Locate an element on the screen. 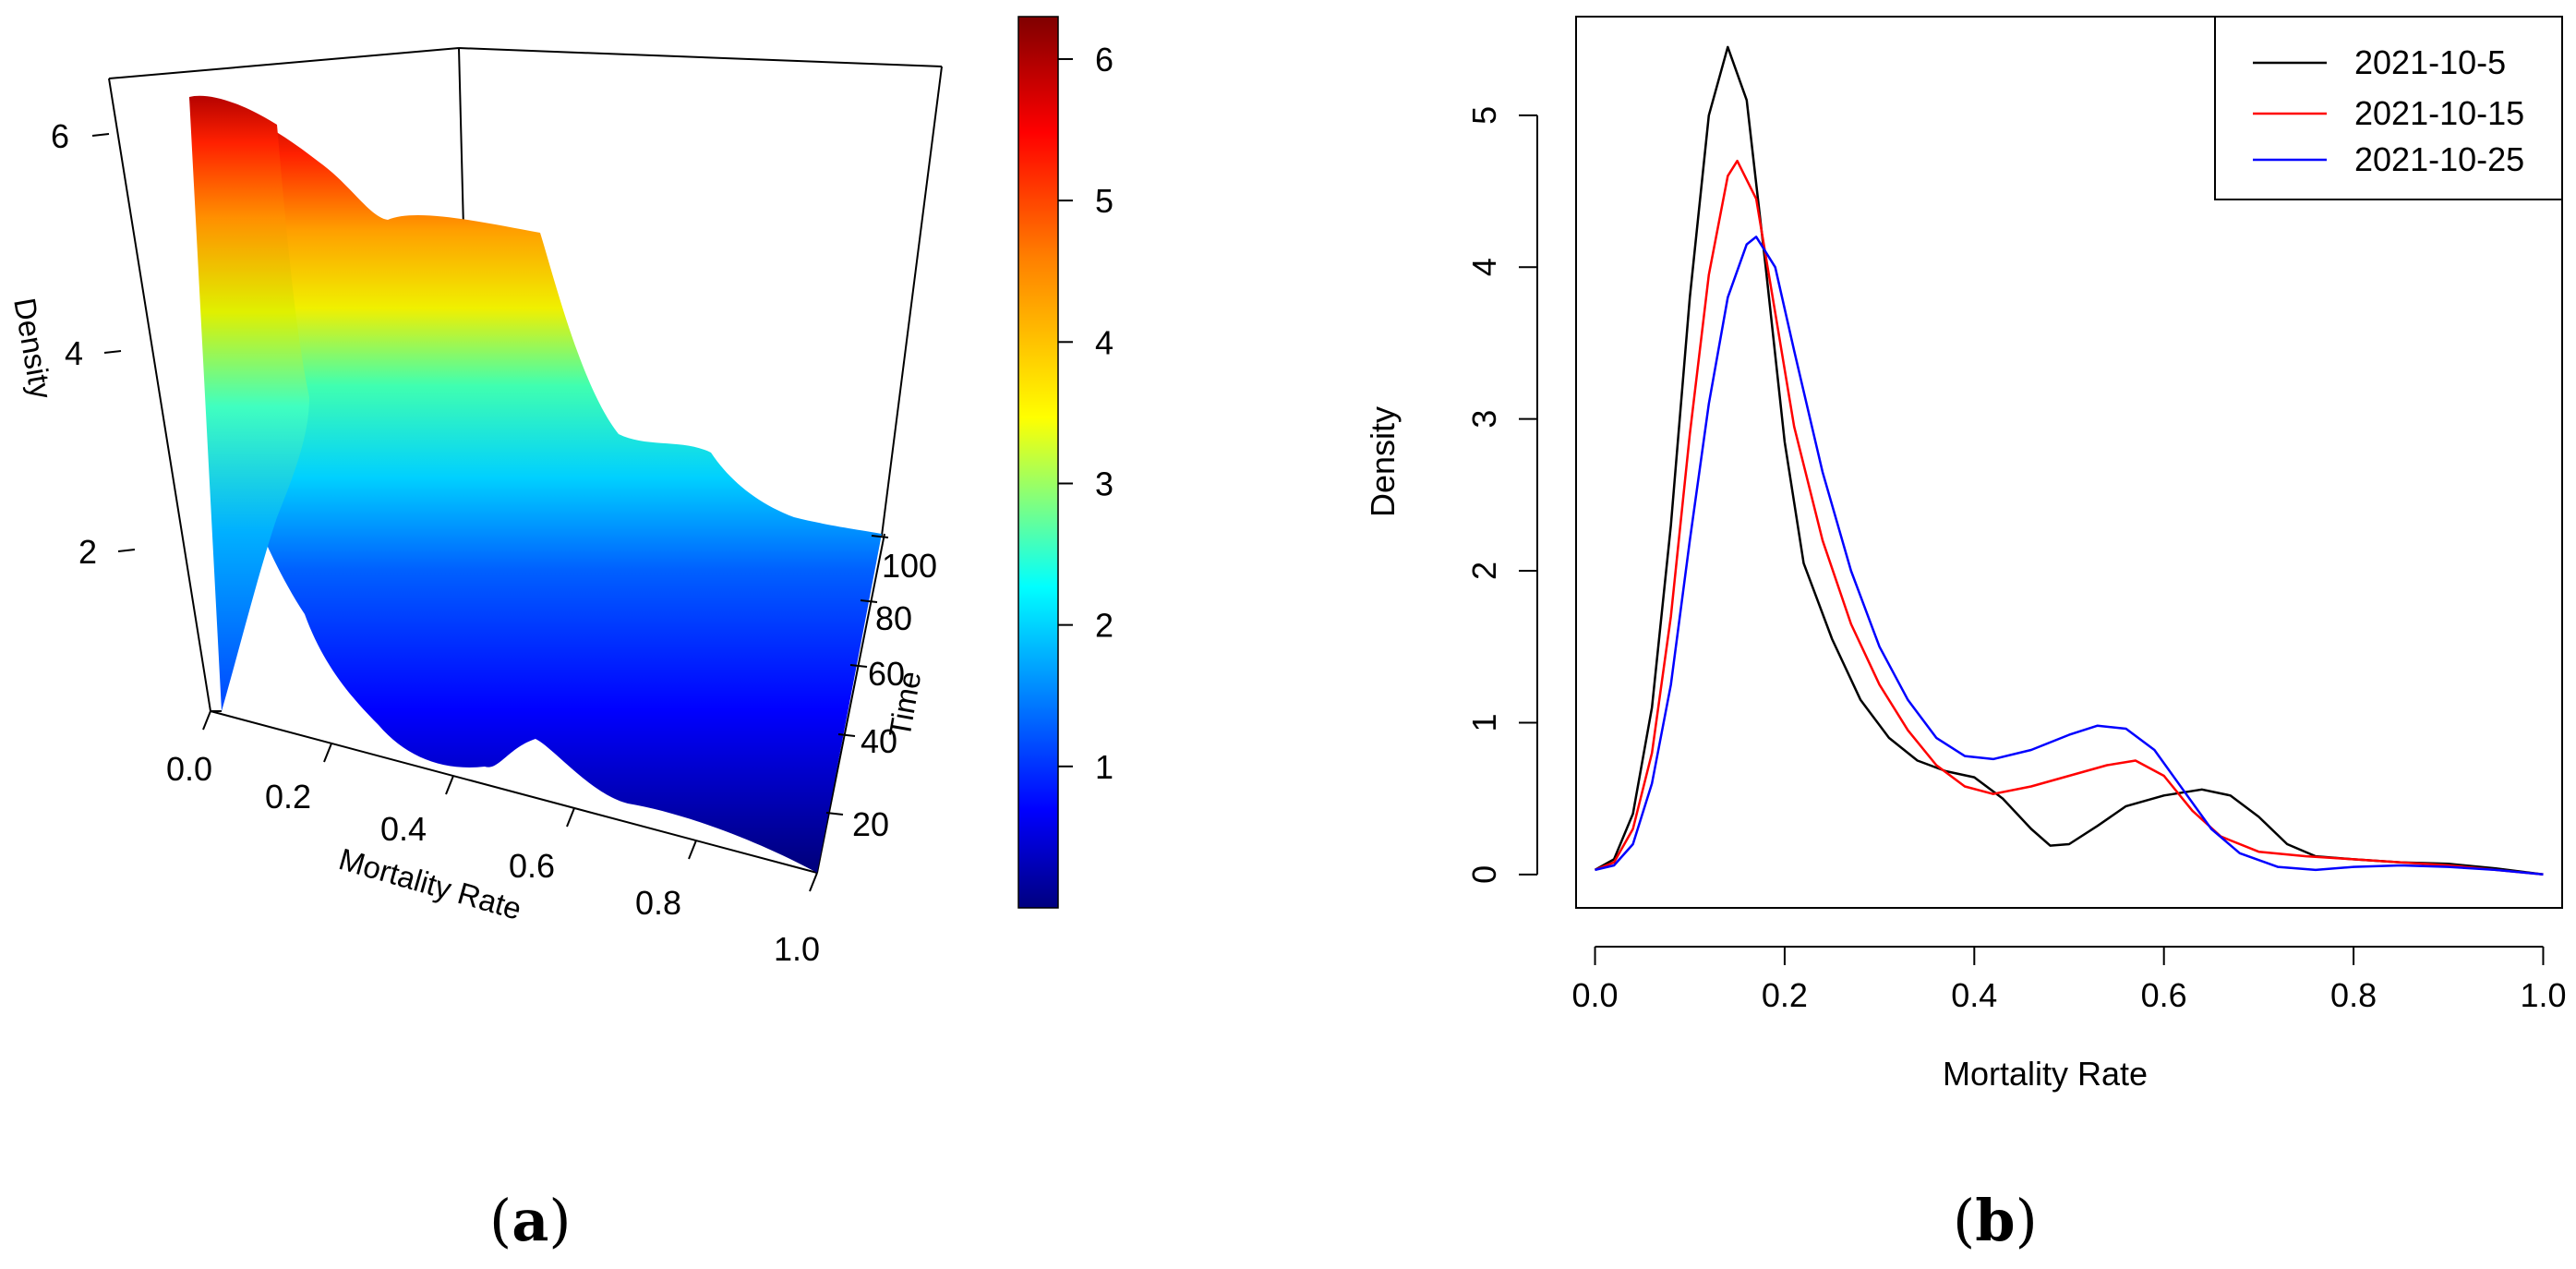 The width and height of the screenshot is (2576, 1269). z-tick-label: 4 is located at coordinates (74, 353).